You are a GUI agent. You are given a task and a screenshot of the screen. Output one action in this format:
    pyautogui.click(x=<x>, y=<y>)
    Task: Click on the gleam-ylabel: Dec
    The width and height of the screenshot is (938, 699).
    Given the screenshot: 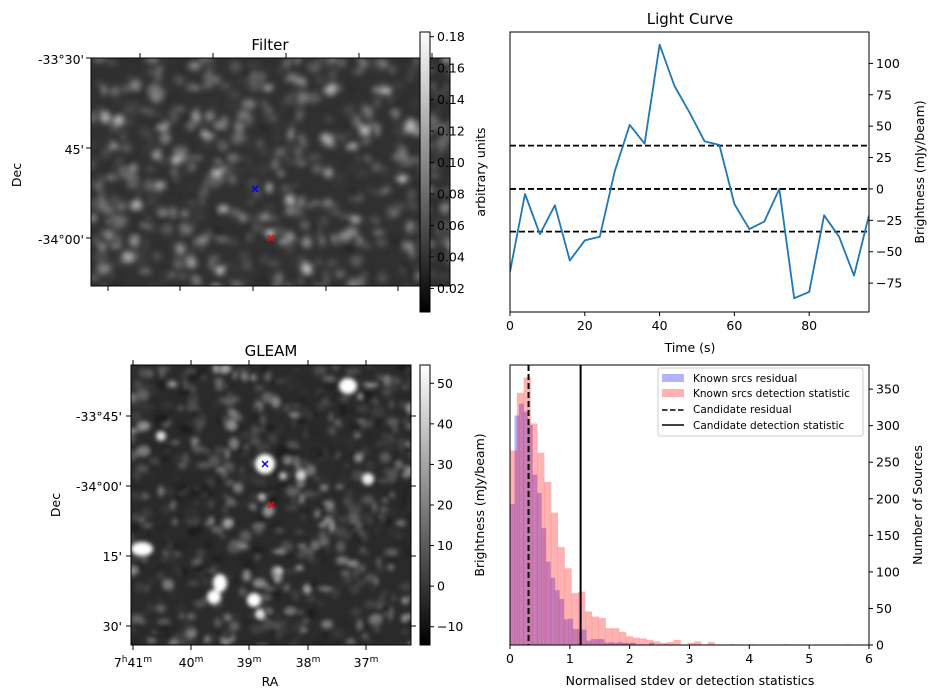 What is the action you would take?
    pyautogui.click(x=55, y=505)
    